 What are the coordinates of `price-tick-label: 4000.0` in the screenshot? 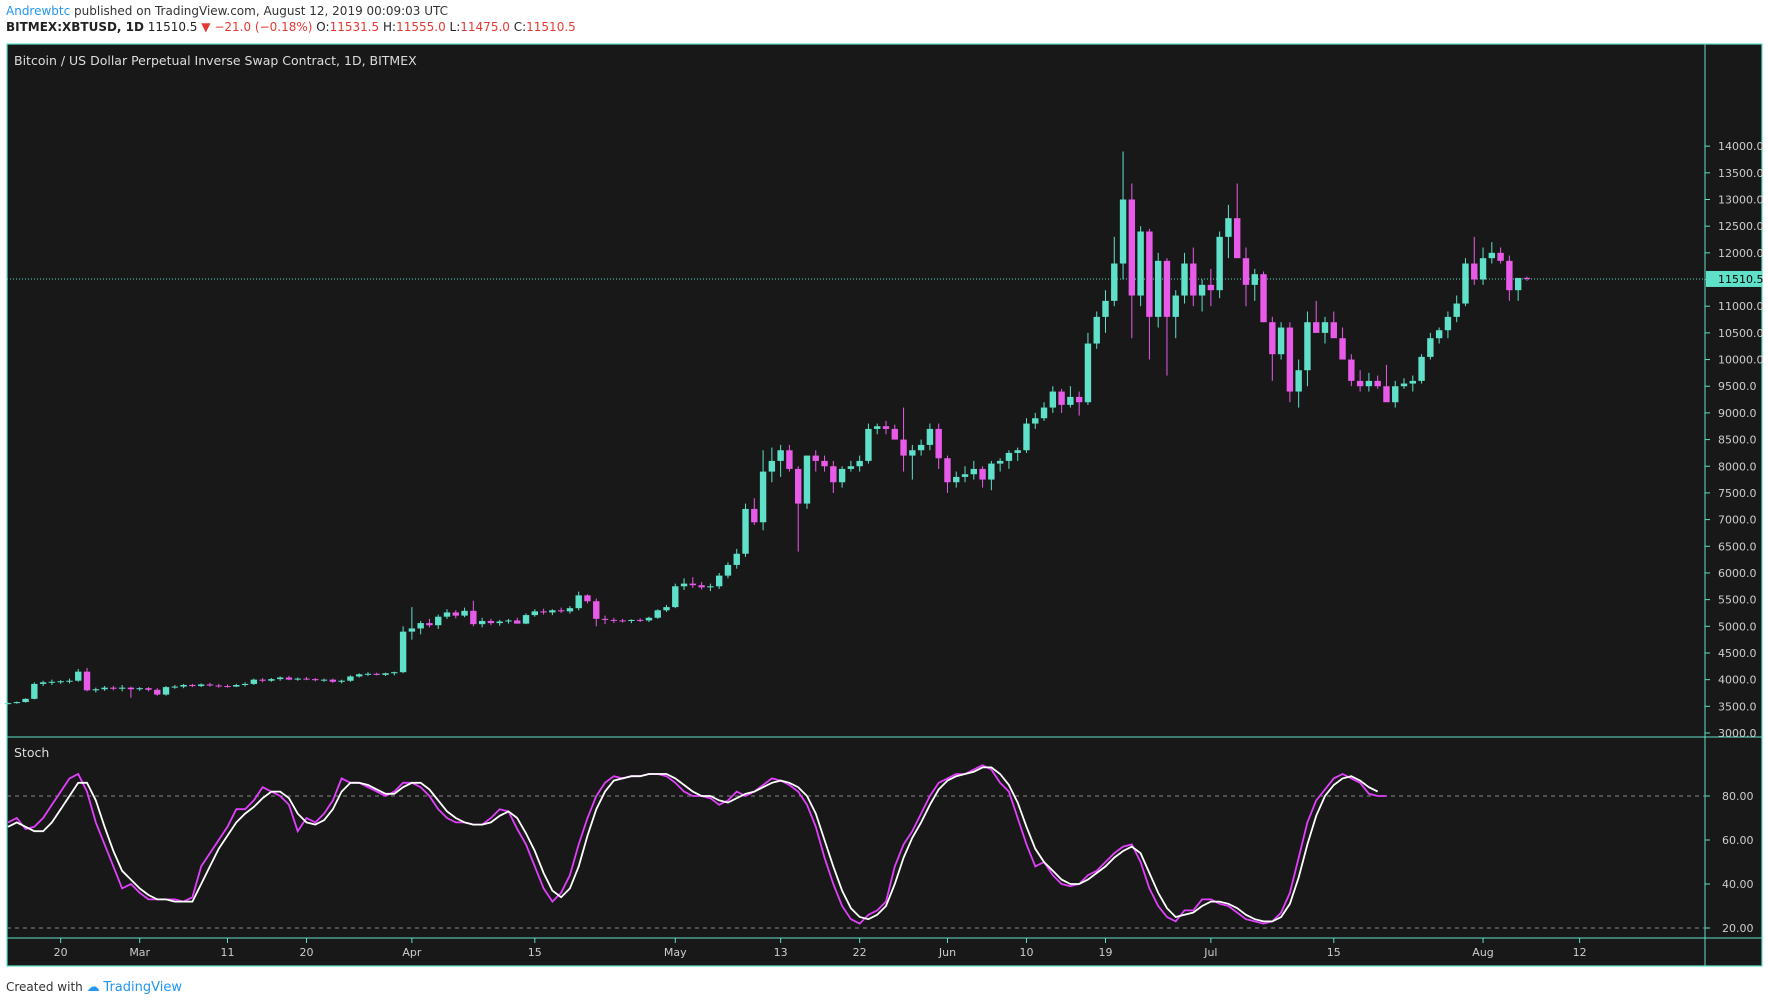 It's located at (1737, 680).